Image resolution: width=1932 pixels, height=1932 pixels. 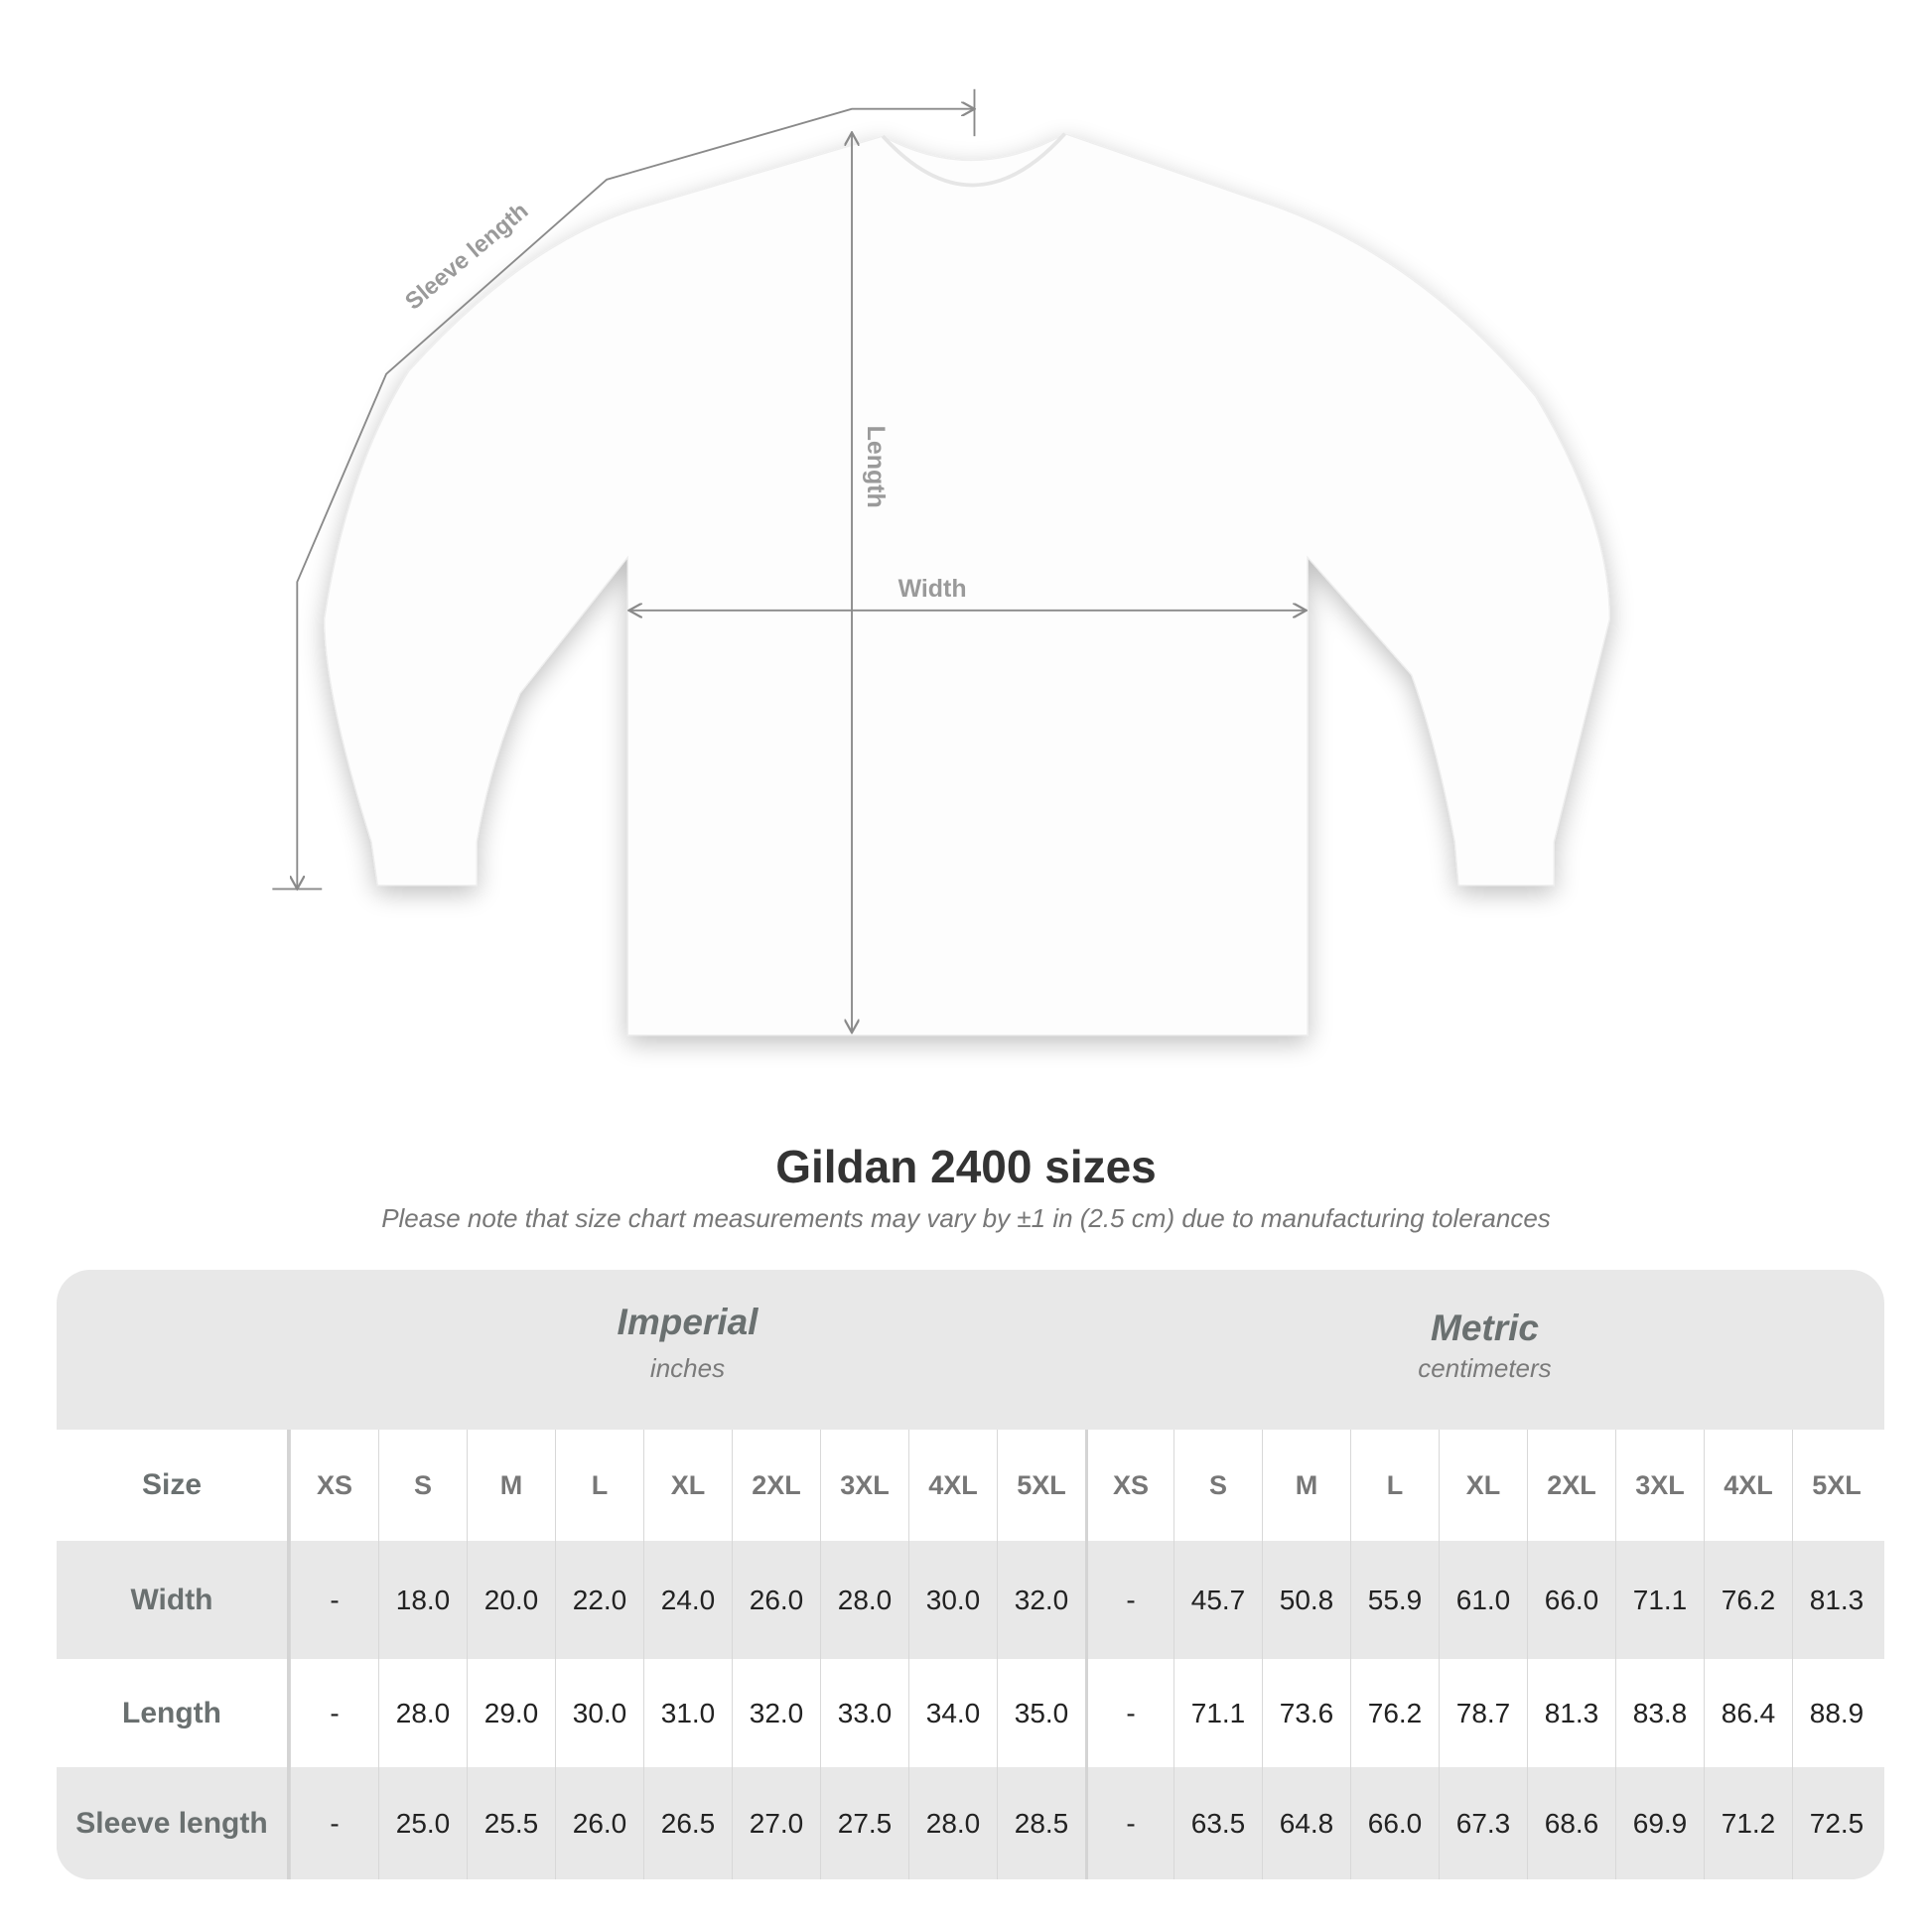 I want to click on value-cell-metric: 68.6, so click(x=1571, y=1823).